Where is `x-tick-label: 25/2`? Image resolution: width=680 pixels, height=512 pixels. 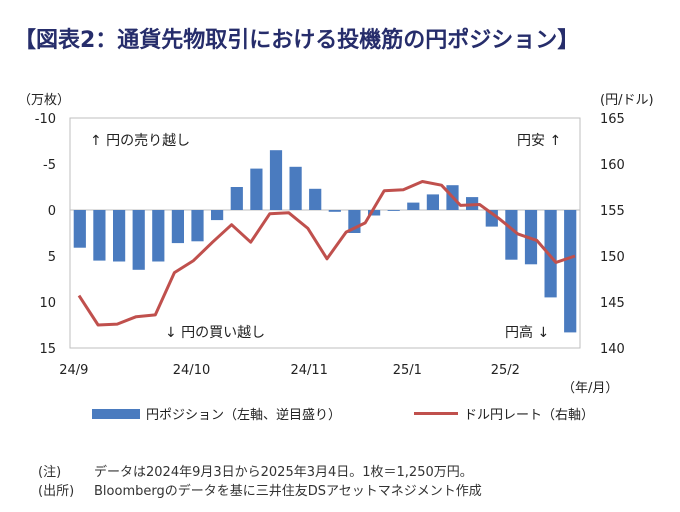
x-tick-label: 25/2 is located at coordinates (505, 370).